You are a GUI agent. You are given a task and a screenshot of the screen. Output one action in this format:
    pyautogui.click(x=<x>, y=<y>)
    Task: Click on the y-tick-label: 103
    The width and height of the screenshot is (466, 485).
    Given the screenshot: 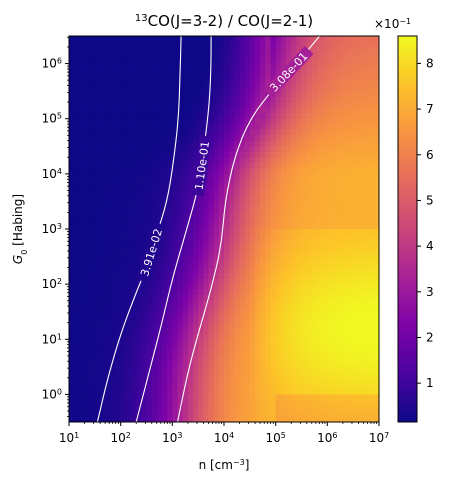 What is the action you would take?
    pyautogui.click(x=52, y=229)
    